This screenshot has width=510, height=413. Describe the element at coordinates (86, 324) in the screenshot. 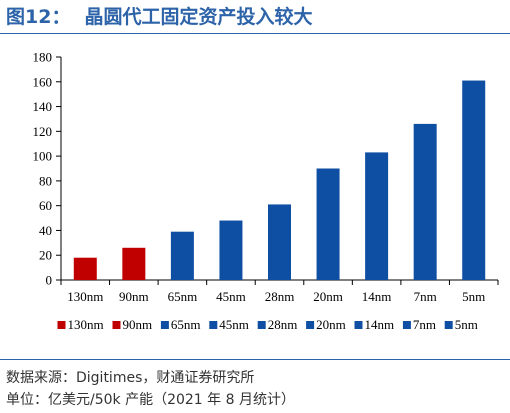

I see `legend-label: 130nm` at that location.